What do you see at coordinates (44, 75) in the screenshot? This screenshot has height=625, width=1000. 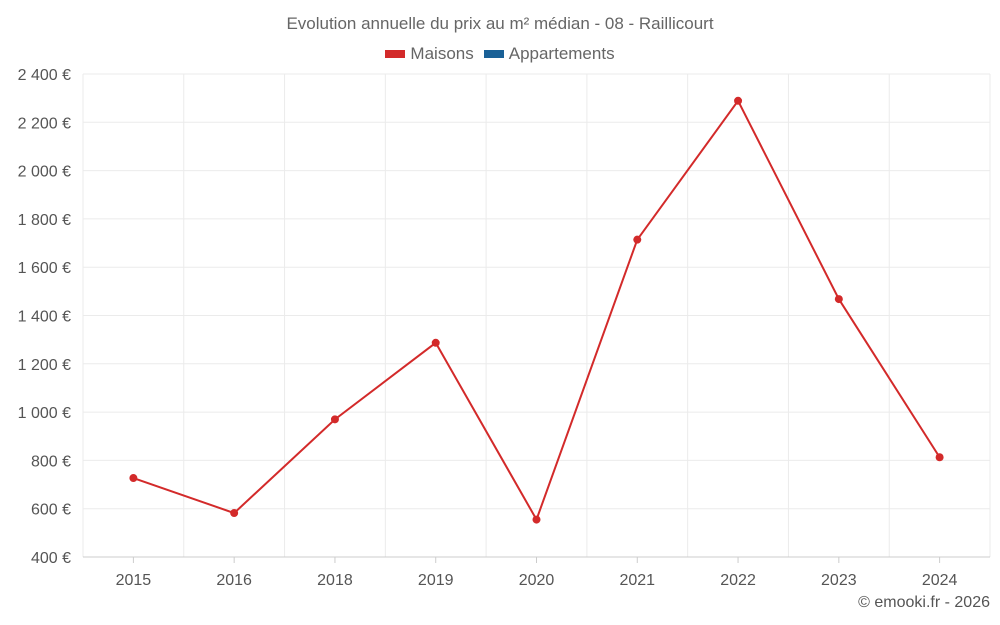 I see `y-tick-label: 2 400 €` at bounding box center [44, 75].